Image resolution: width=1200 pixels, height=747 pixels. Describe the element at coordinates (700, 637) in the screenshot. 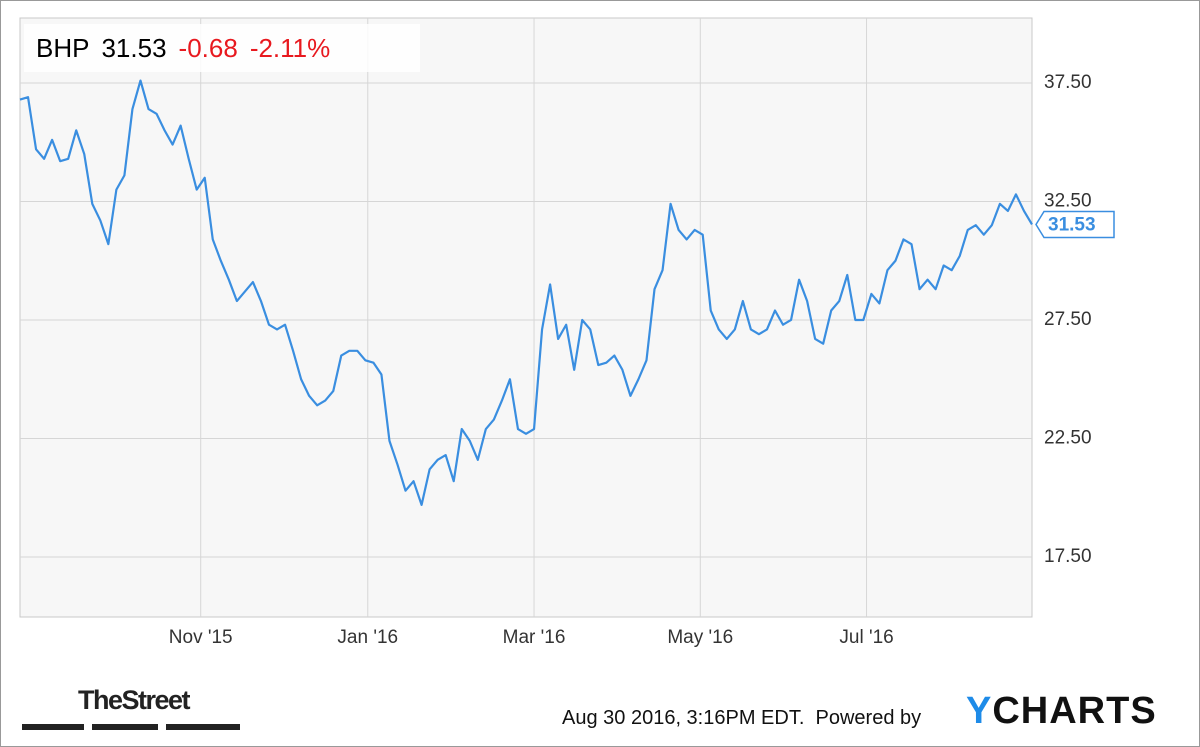

I see `x-tick-label: May '16` at that location.